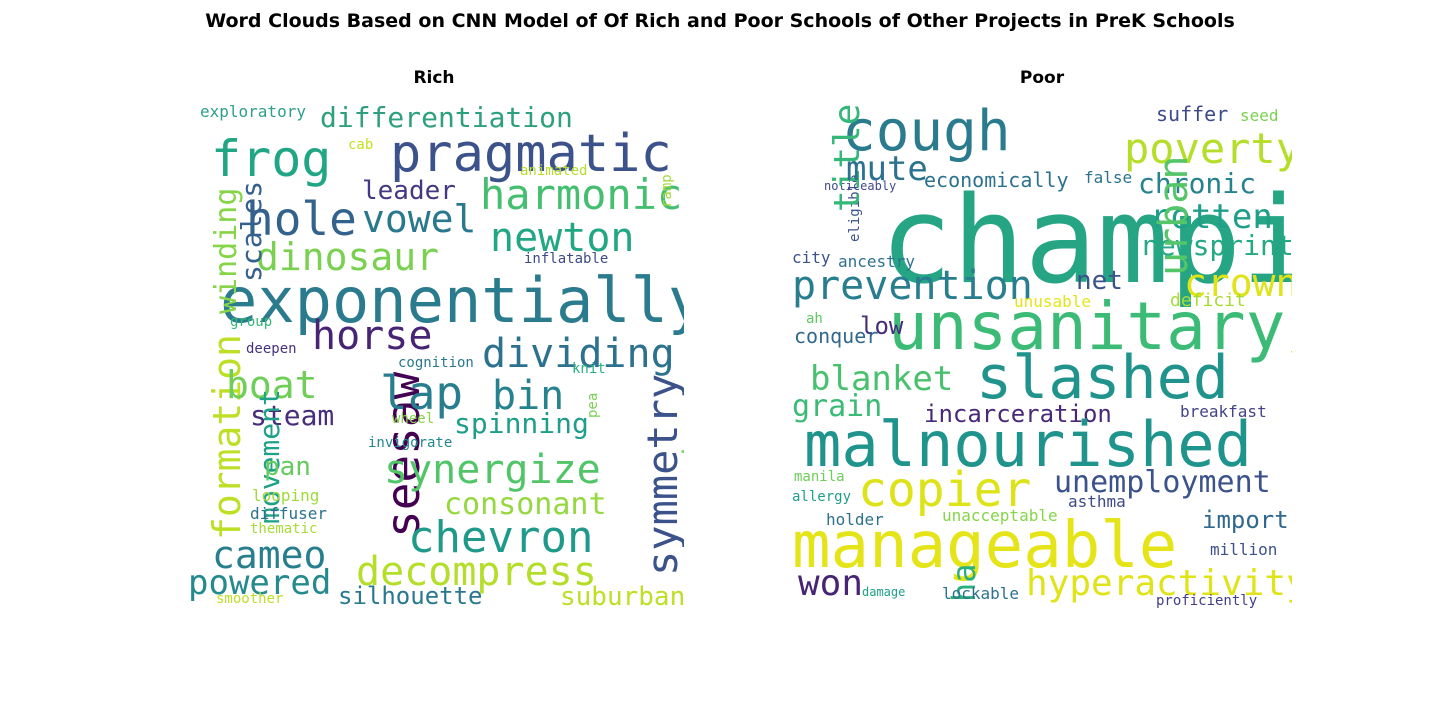 The width and height of the screenshot is (1440, 720). What do you see at coordinates (361, 145) in the screenshot?
I see `word-rich-cab: cab` at bounding box center [361, 145].